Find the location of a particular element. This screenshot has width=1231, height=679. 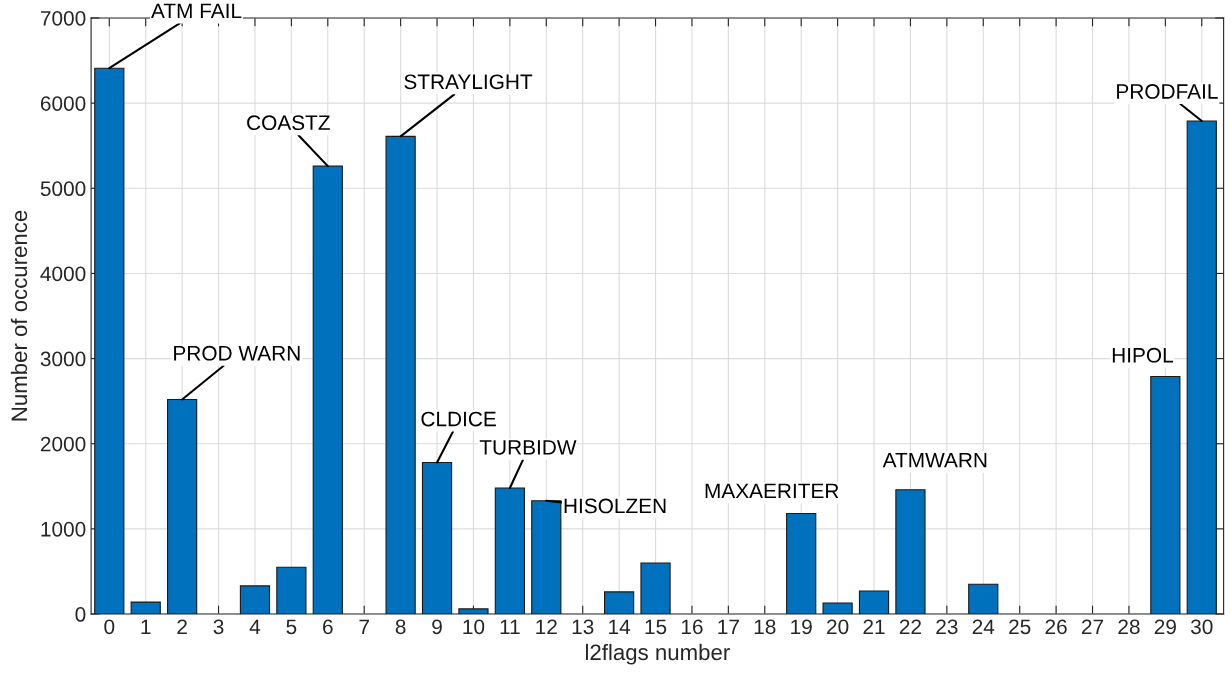

x-tick-label: 12 is located at coordinates (546, 626).